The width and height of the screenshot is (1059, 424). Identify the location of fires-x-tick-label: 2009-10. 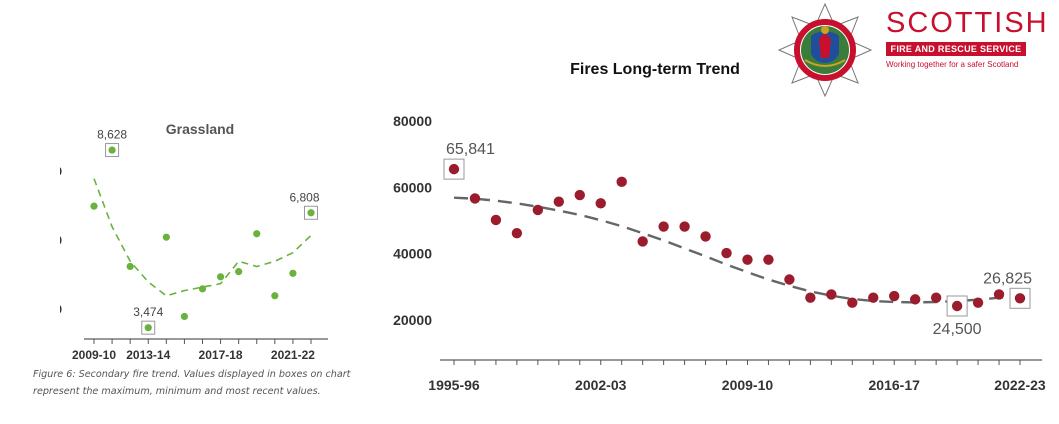
(748, 385).